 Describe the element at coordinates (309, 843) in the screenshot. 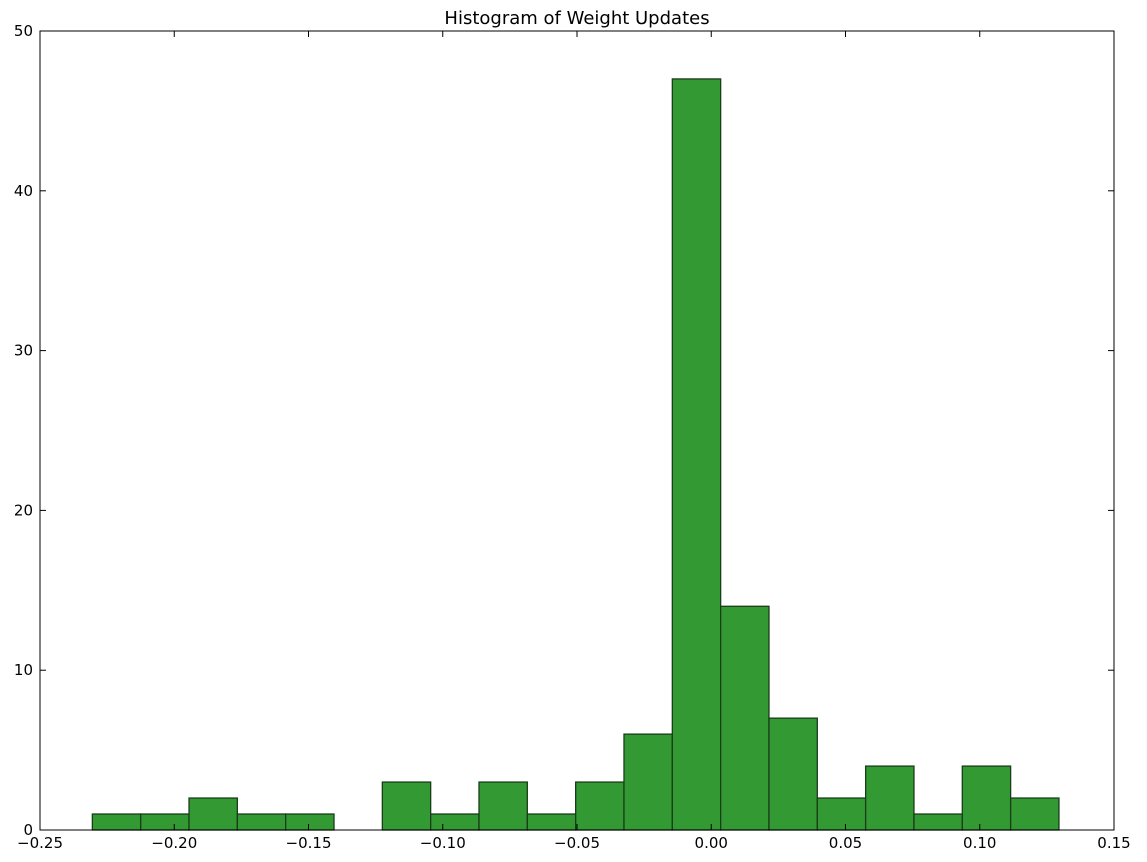

I see `x-tick-label: −0.15` at that location.